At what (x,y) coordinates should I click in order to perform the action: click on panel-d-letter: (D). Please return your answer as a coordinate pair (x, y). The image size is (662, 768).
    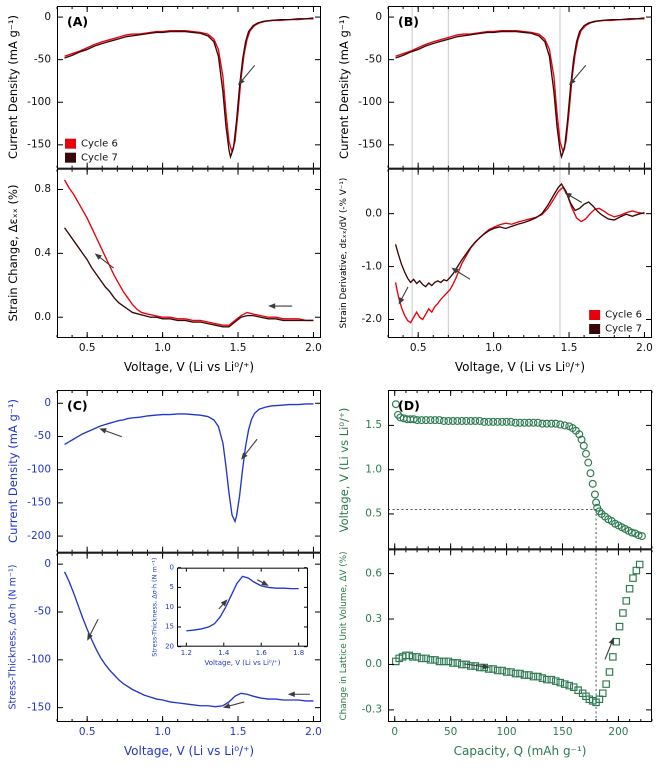
    Looking at the image, I should click on (409, 405).